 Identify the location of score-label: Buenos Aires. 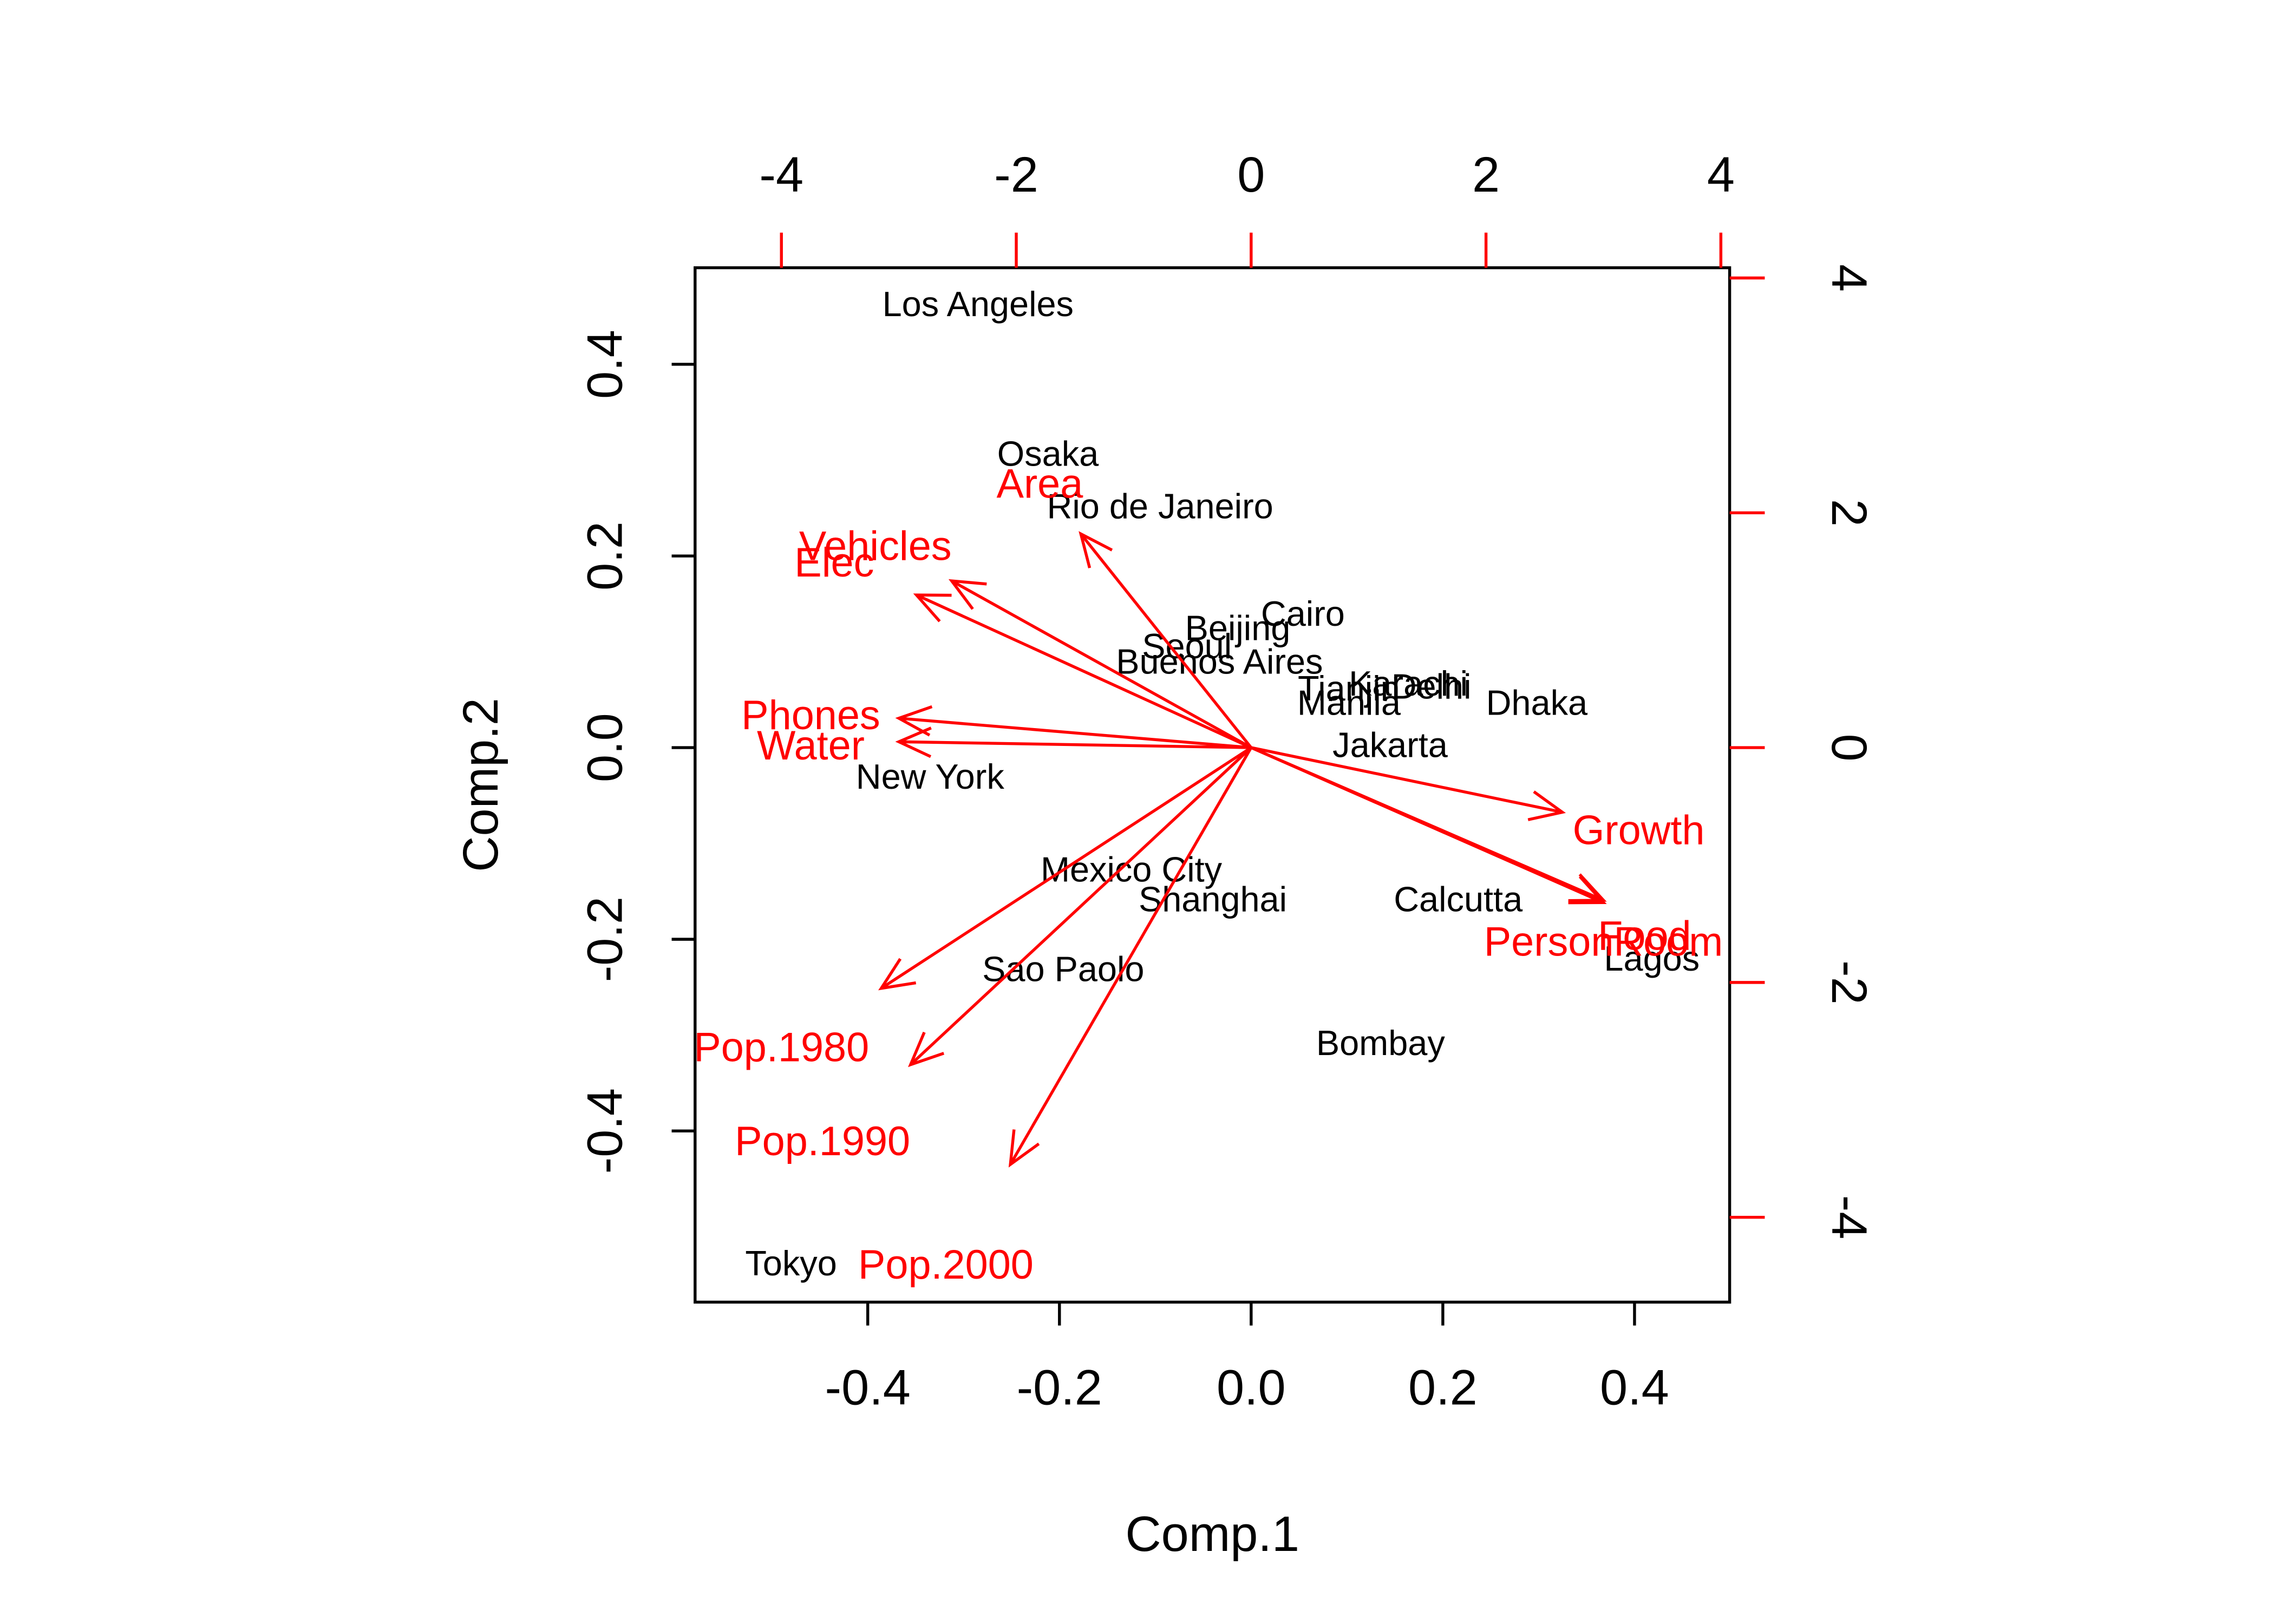
(1220, 661).